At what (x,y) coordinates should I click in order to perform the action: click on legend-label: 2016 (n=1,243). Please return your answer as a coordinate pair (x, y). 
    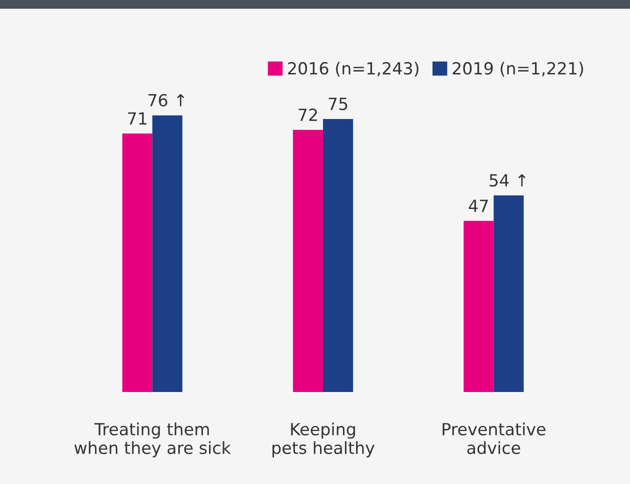
    Looking at the image, I should click on (353, 69).